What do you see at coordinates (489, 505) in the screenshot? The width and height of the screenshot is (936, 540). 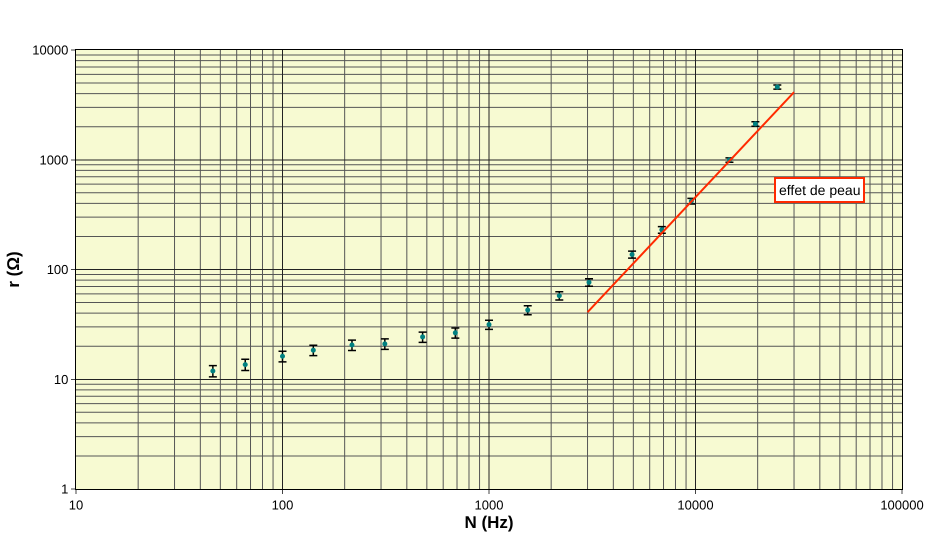 I see `x-tick-label: 1000` at bounding box center [489, 505].